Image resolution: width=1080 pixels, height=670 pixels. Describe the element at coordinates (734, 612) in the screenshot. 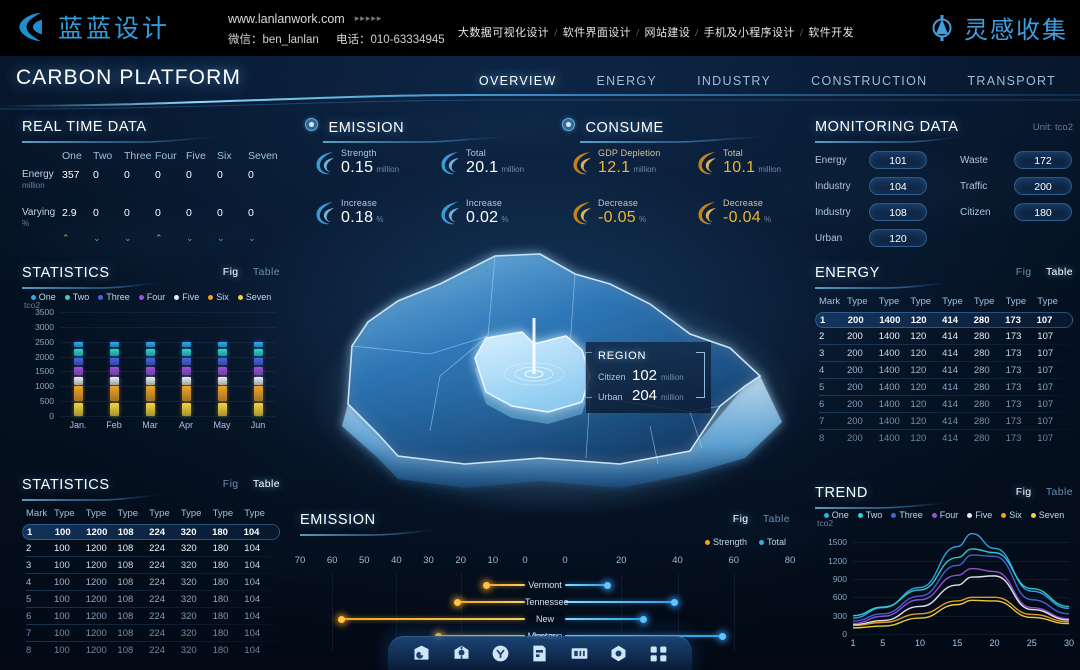

I see `grid-line` at that location.